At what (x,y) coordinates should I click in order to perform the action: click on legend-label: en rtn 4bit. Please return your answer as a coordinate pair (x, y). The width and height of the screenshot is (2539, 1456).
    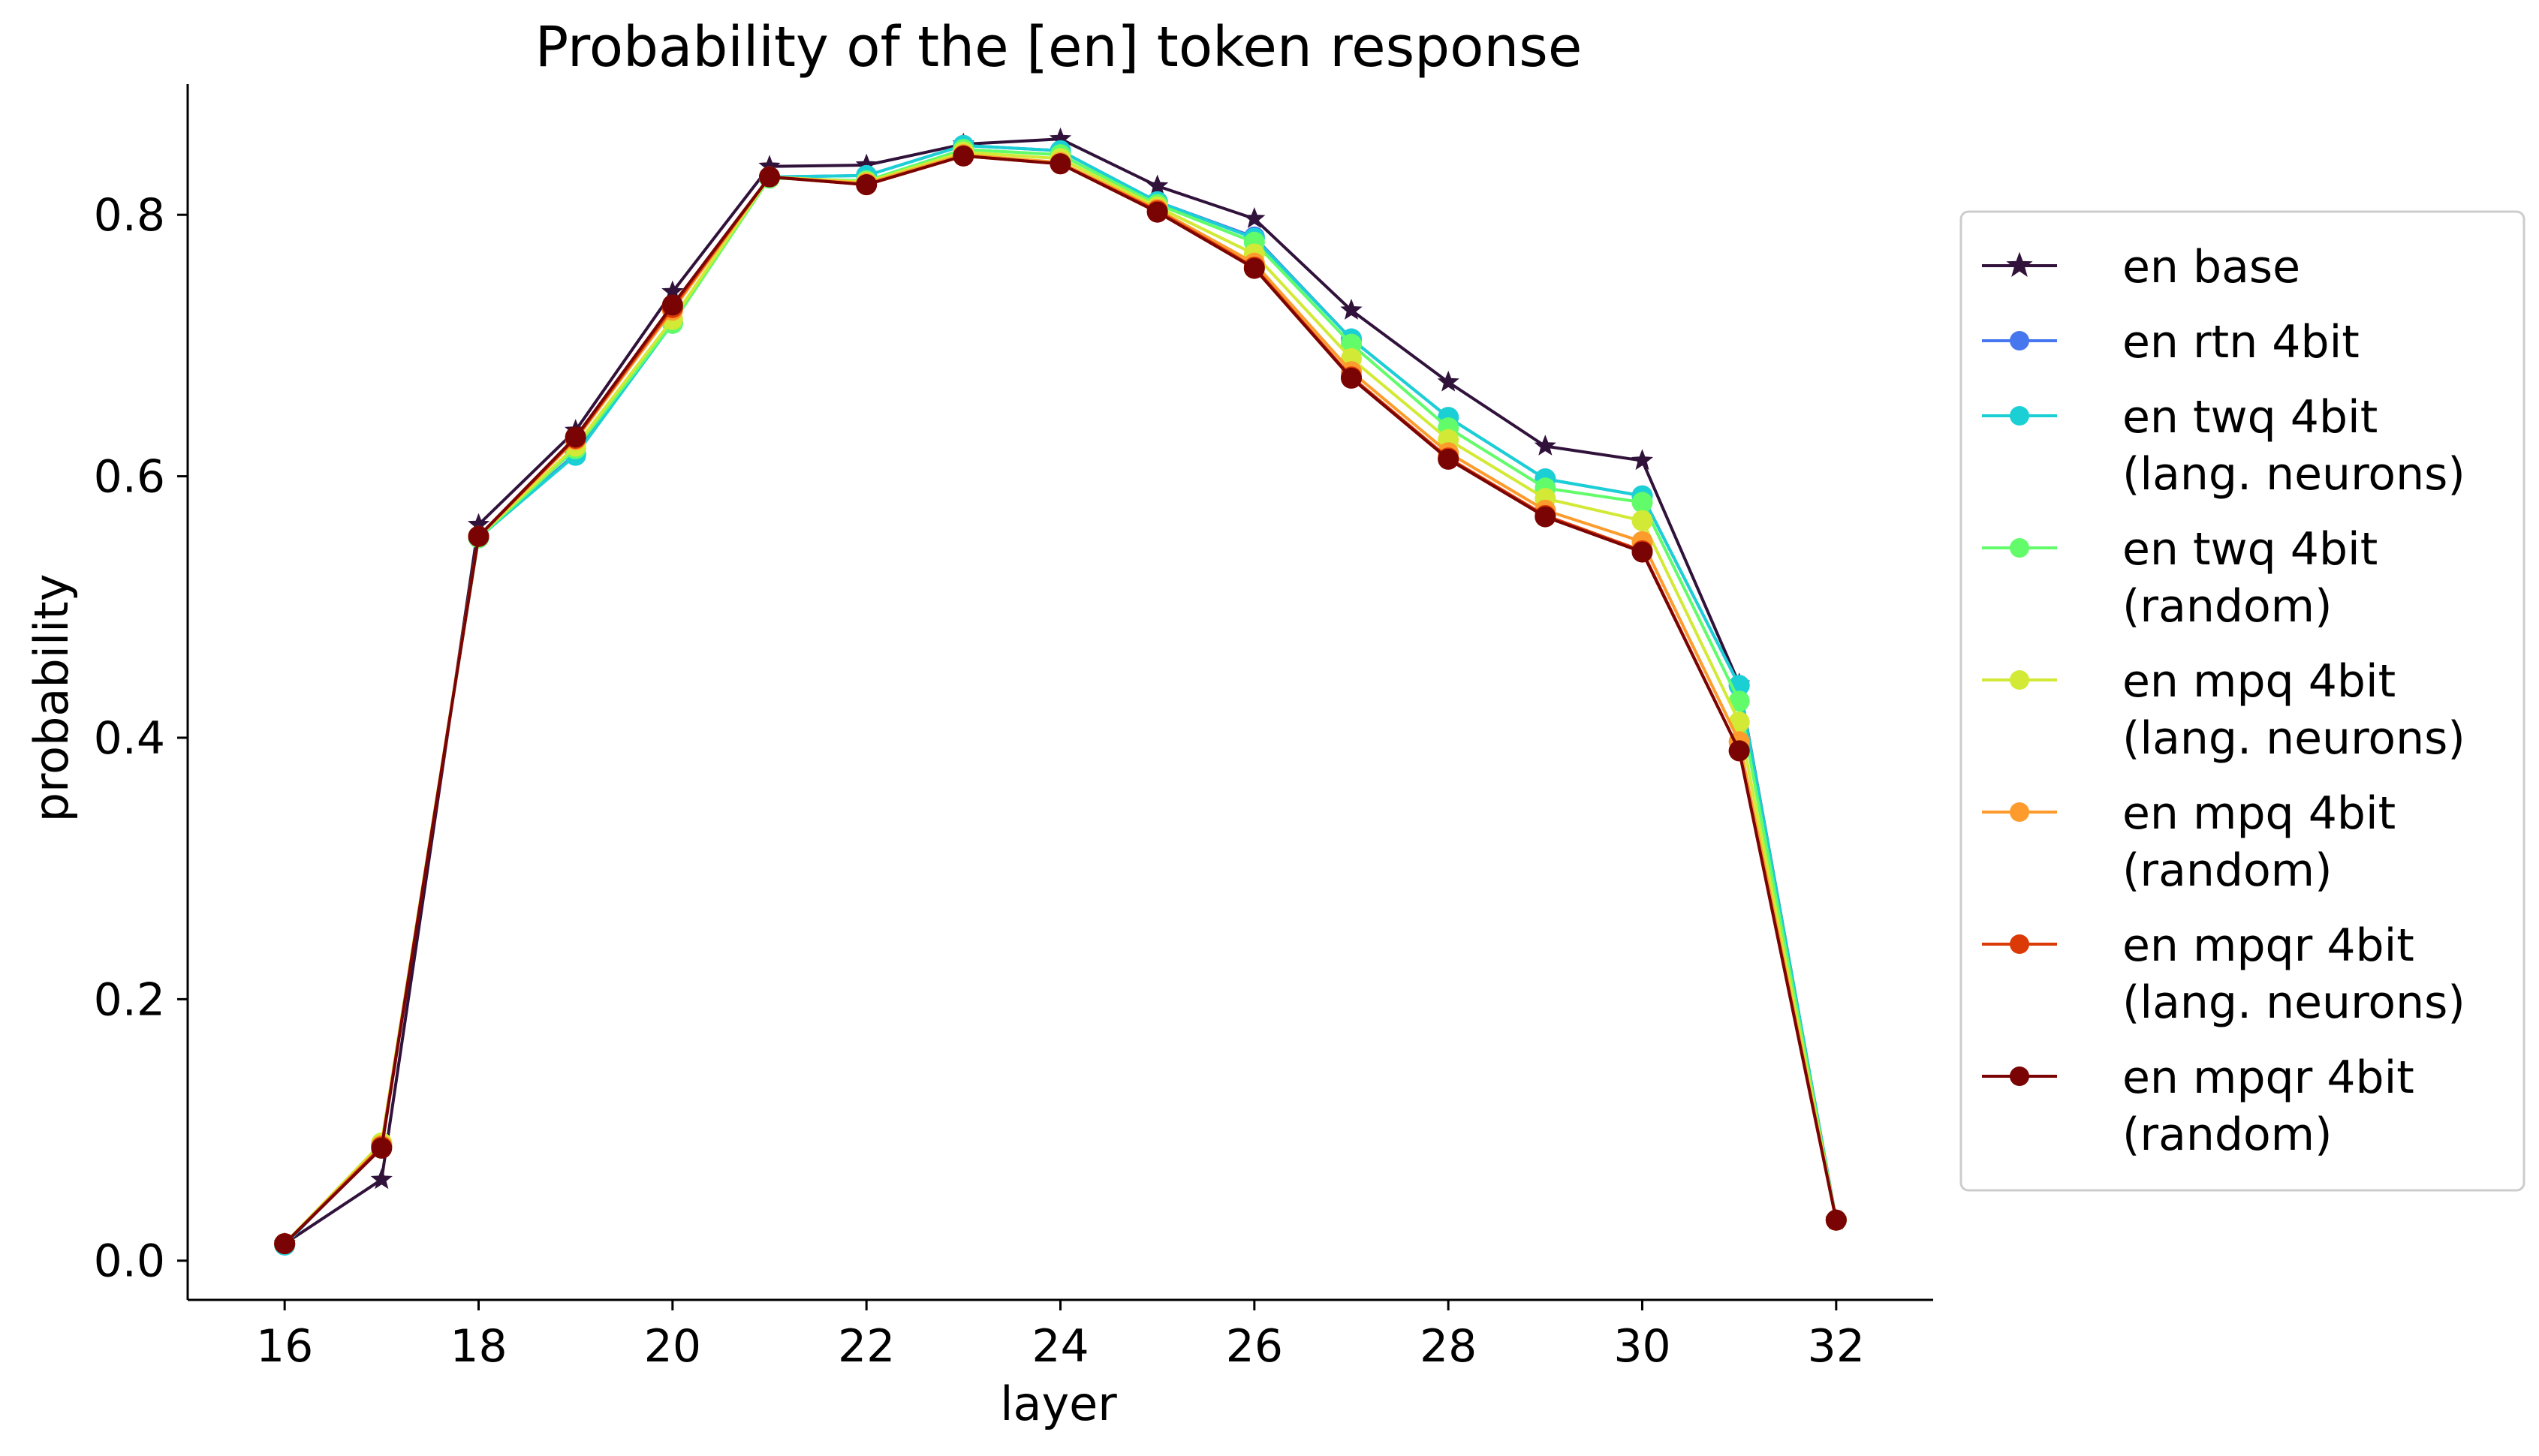
    Looking at the image, I should click on (2241, 342).